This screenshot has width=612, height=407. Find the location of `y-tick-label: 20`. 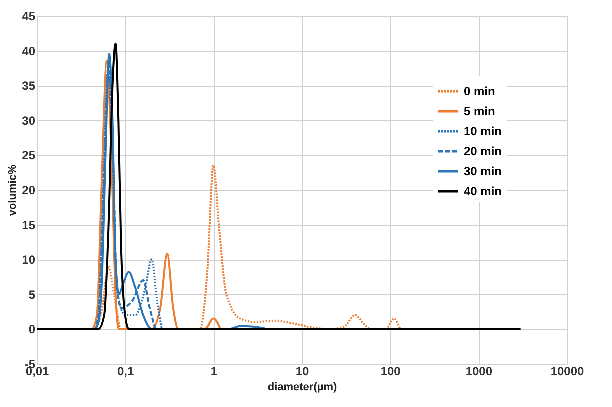

y-tick-label: 20 is located at coordinates (29, 191).